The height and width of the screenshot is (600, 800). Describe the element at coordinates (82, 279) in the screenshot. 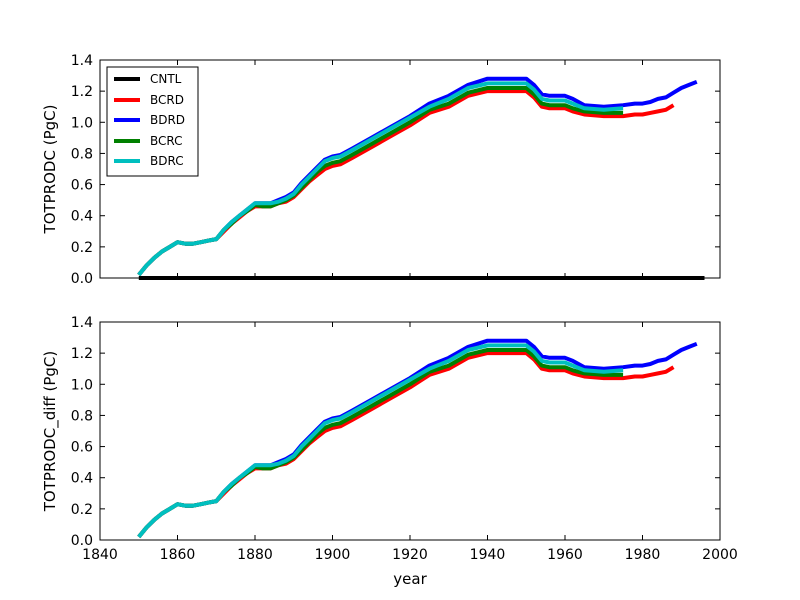

I see `top-y-tick-label: 0.0` at that location.